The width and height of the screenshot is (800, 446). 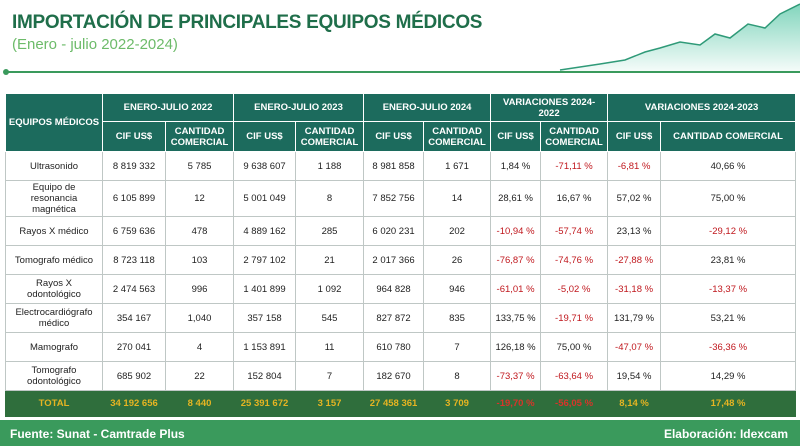 What do you see at coordinates (265, 289) in the screenshot?
I see `cell: 1 401 899` at bounding box center [265, 289].